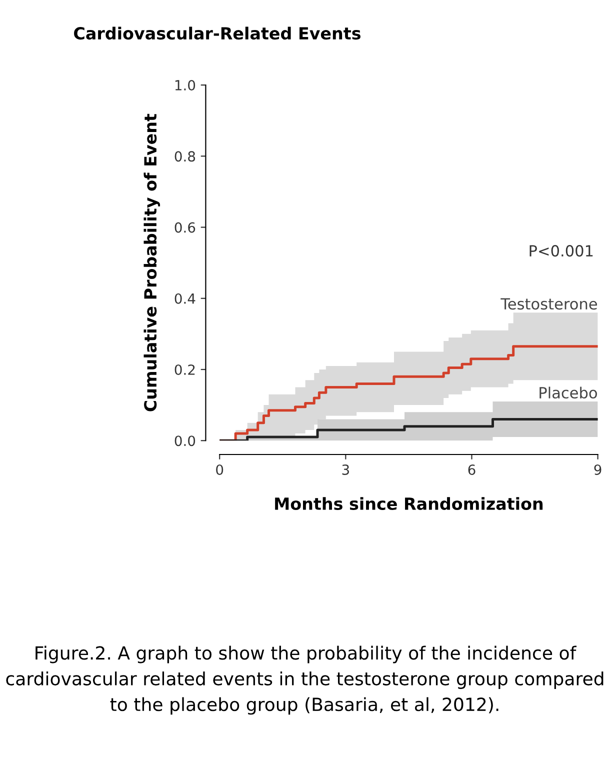 This screenshot has height=773, width=610. I want to click on y-tick-label: 0.2, so click(184, 369).